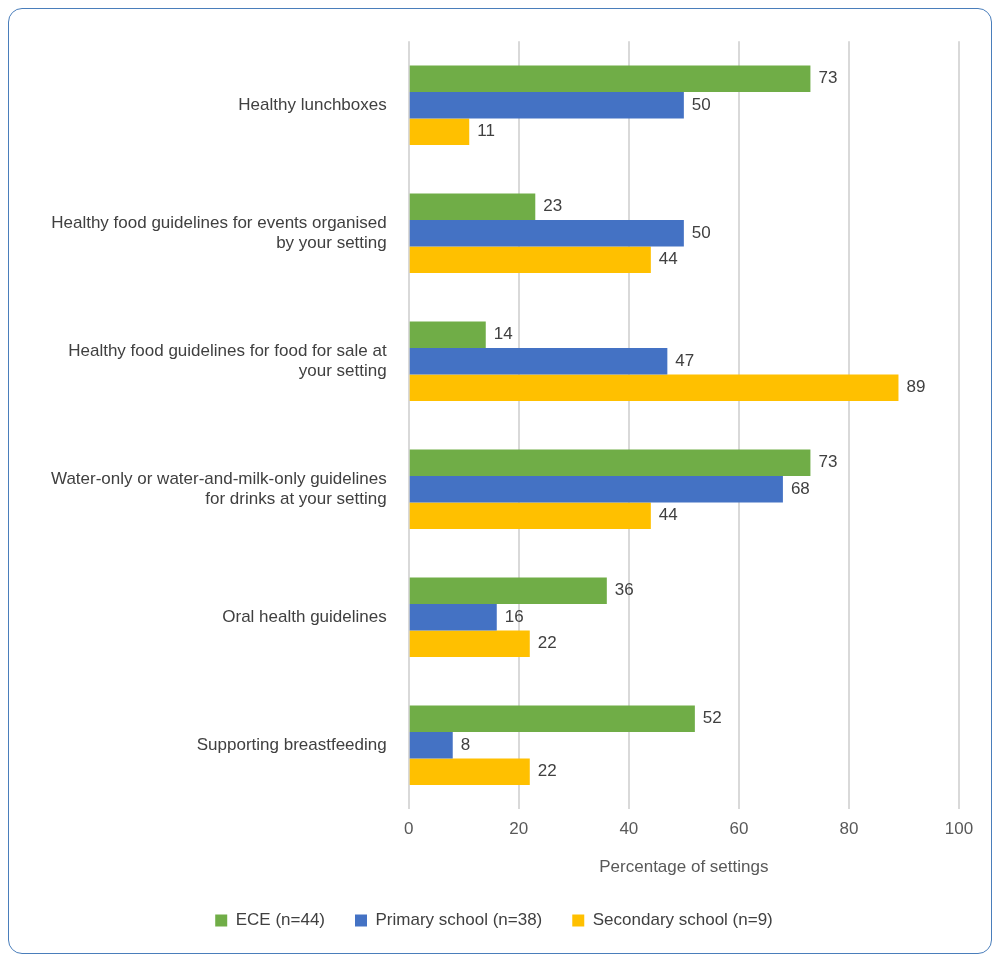  Describe the element at coordinates (916, 387) in the screenshot. I see `data-label: 89` at that location.